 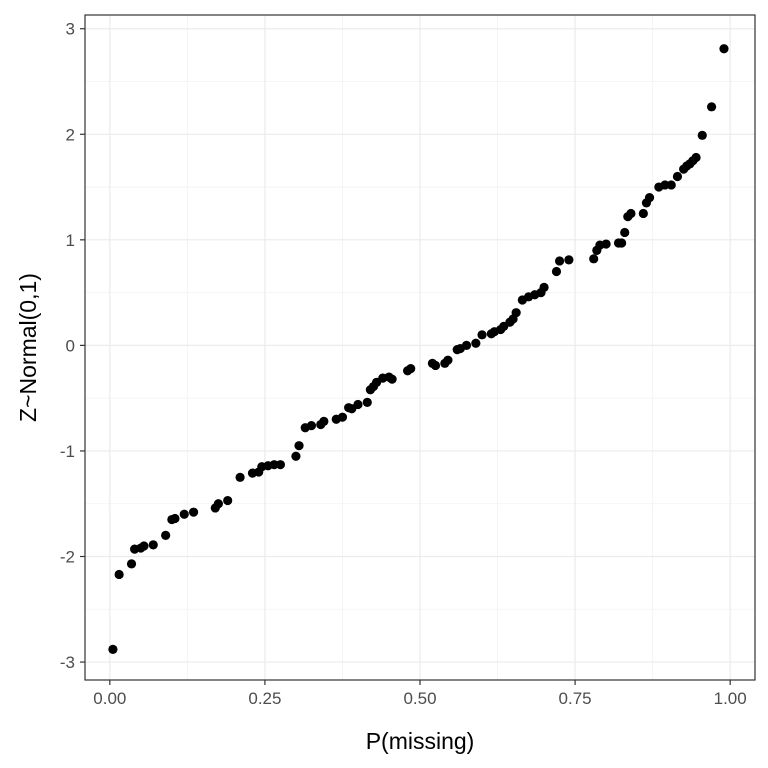 I want to click on y-axis-title: Z~Normal(0,1), so click(x=28, y=347).